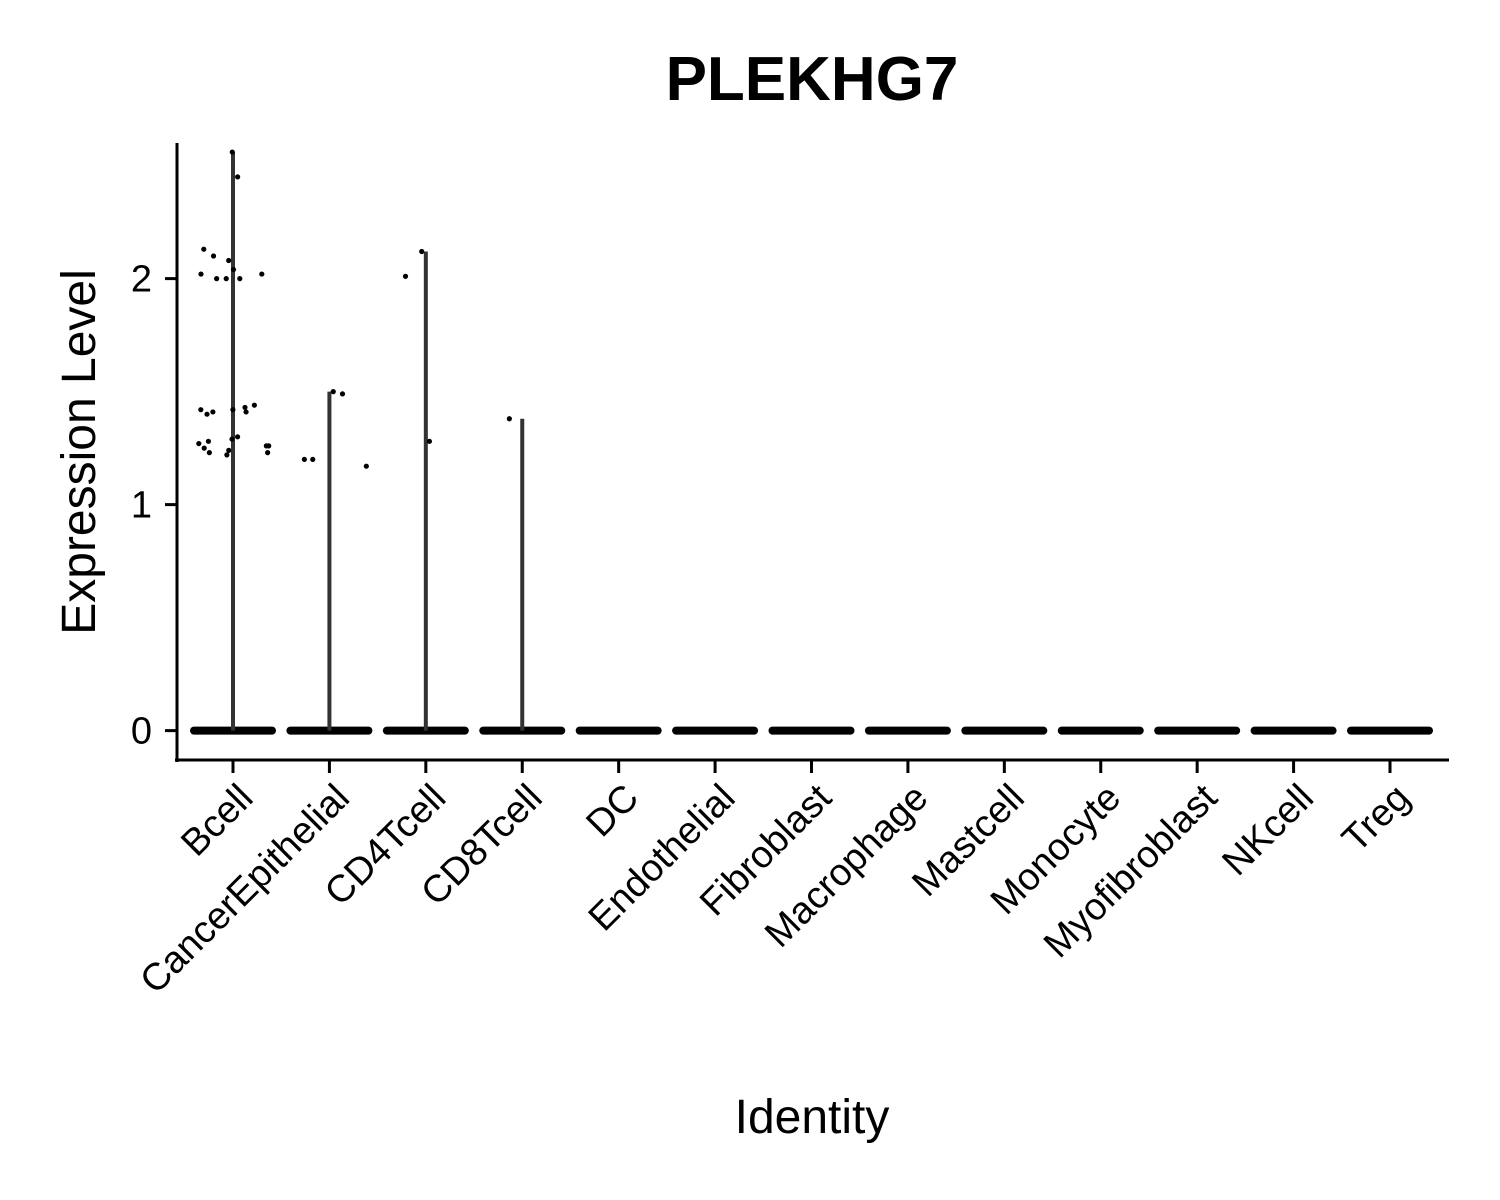 The height and width of the screenshot is (1200, 1500). I want to click on y-tick-label: 2, so click(141, 280).